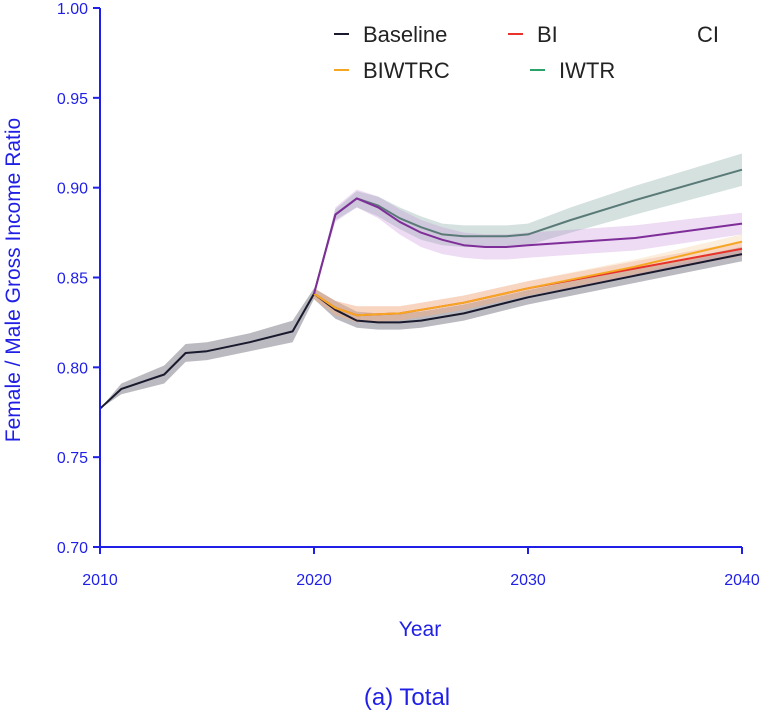  I want to click on line-ci, so click(528, 245).